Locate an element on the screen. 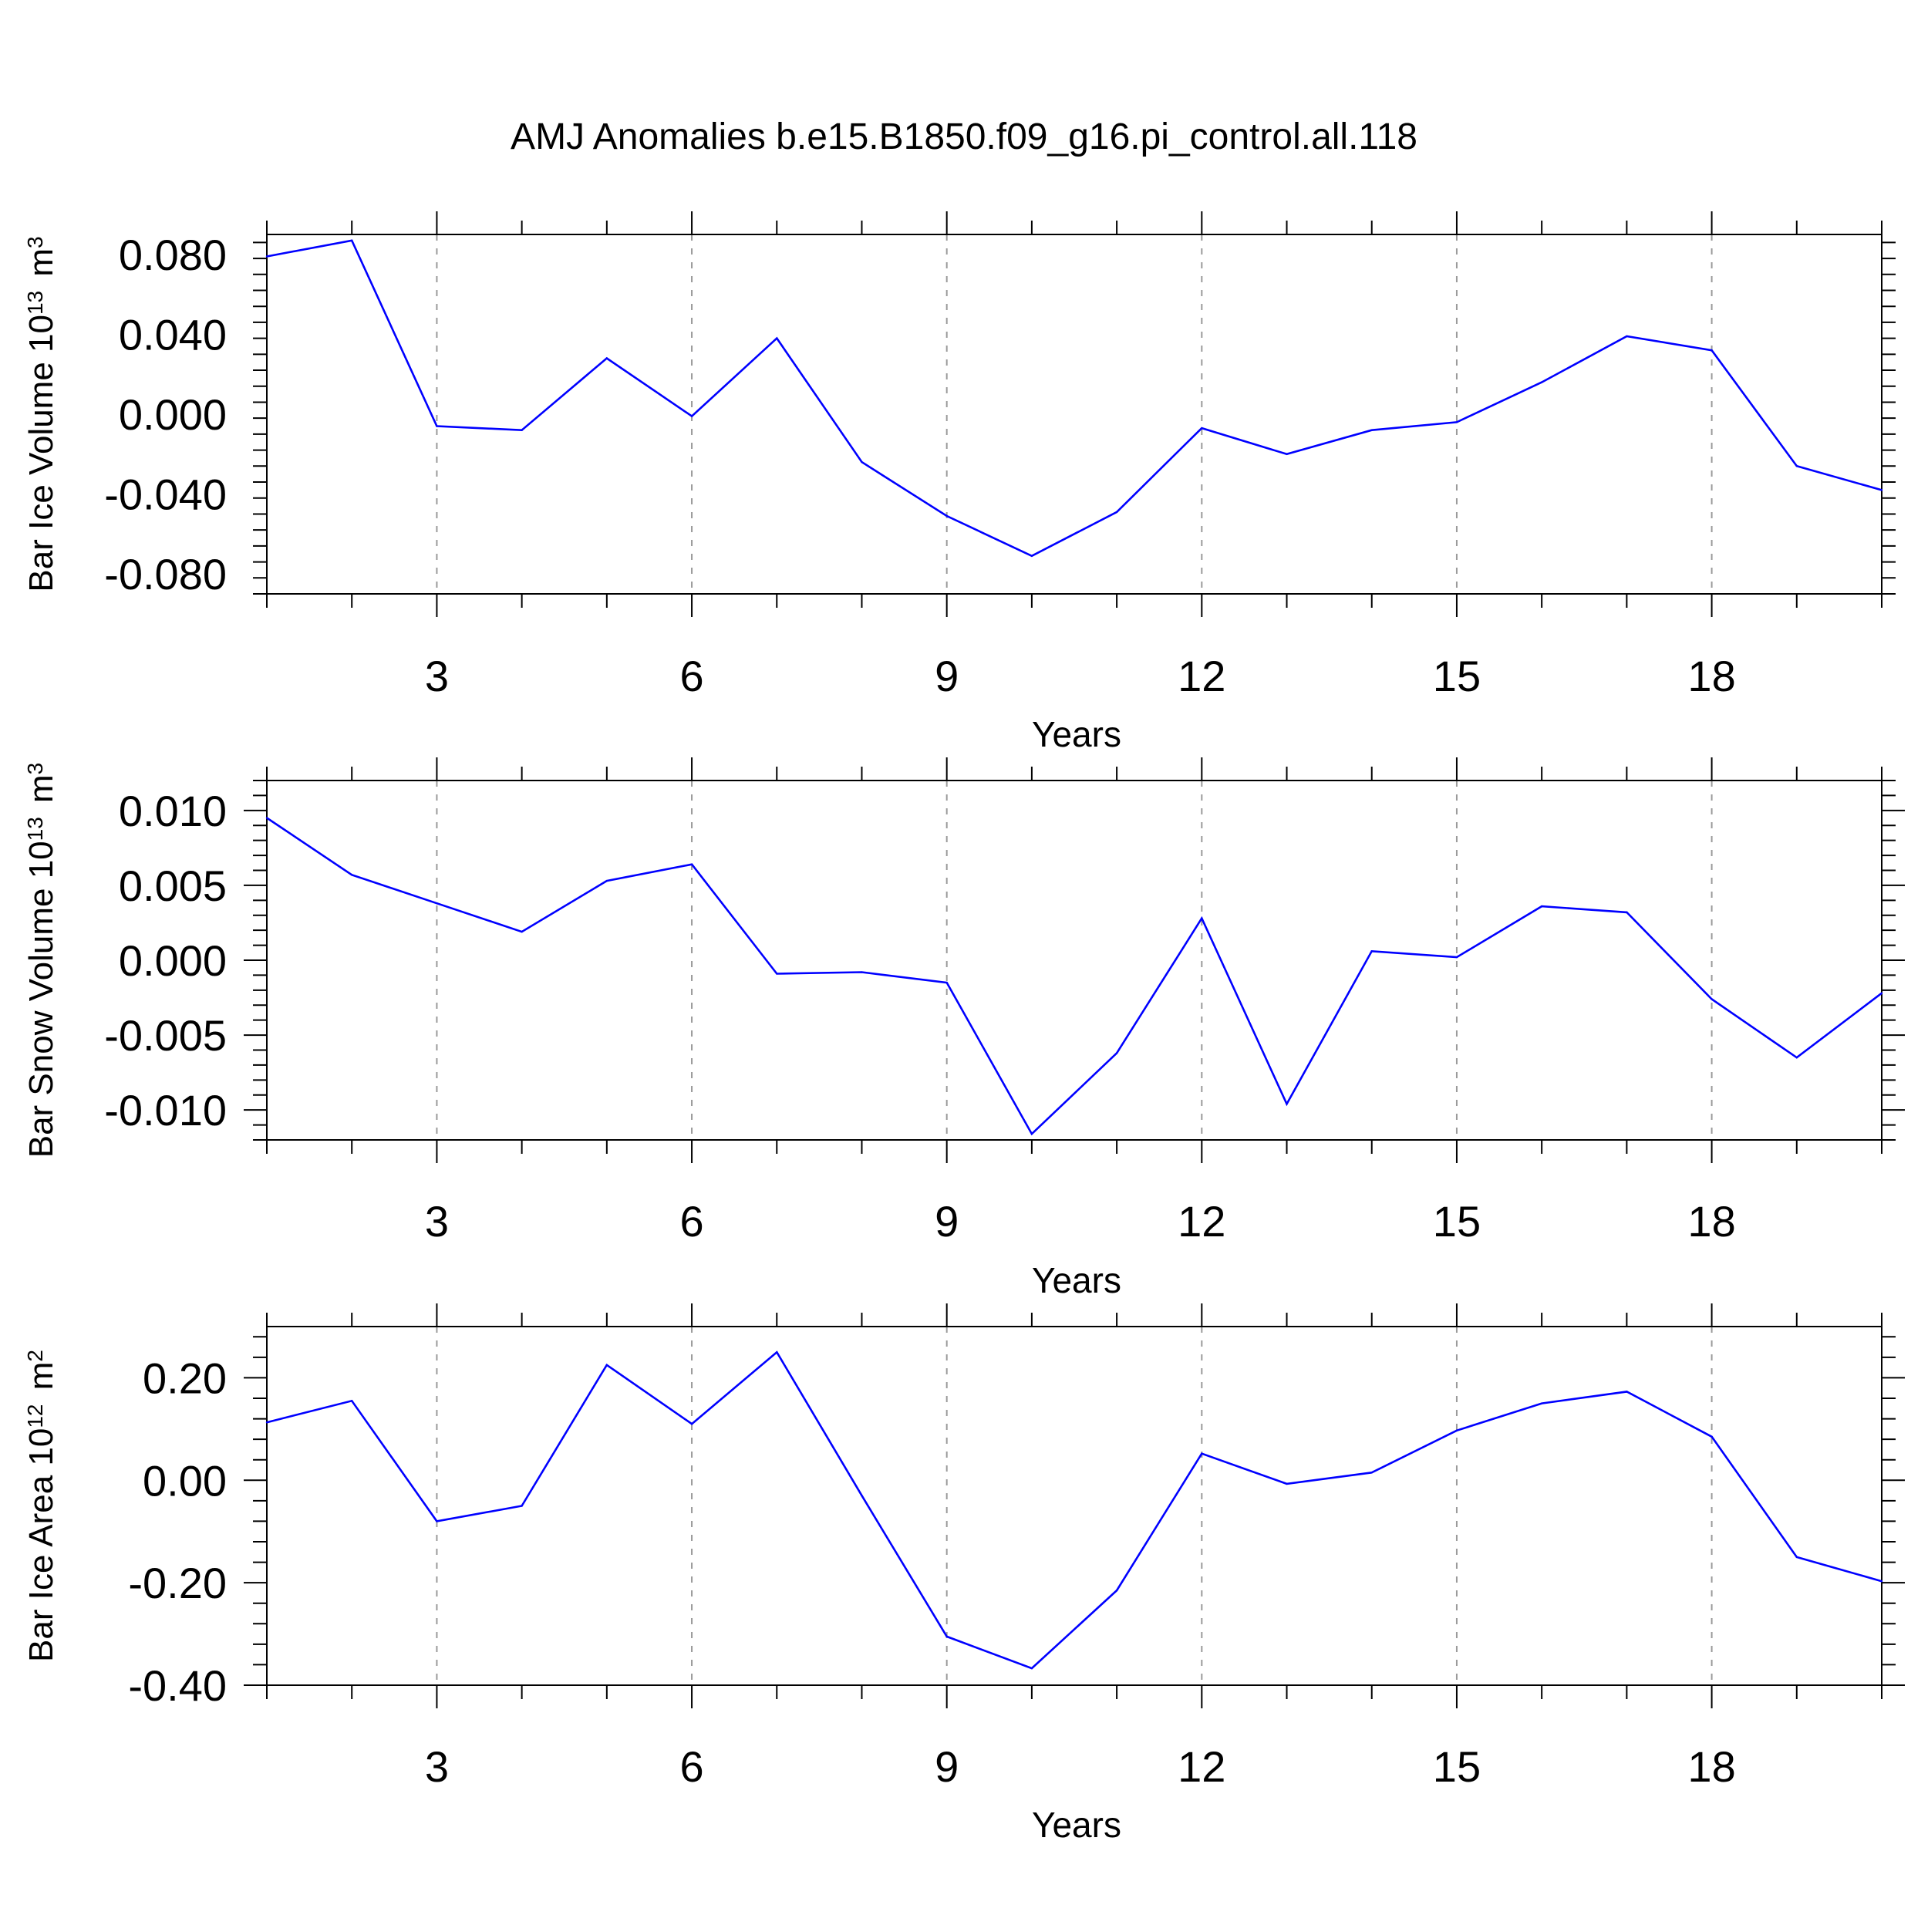 The width and height of the screenshot is (1928, 1932). y-axis-label: Bar Ice Volume 1013 m3 is located at coordinates (41, 414).